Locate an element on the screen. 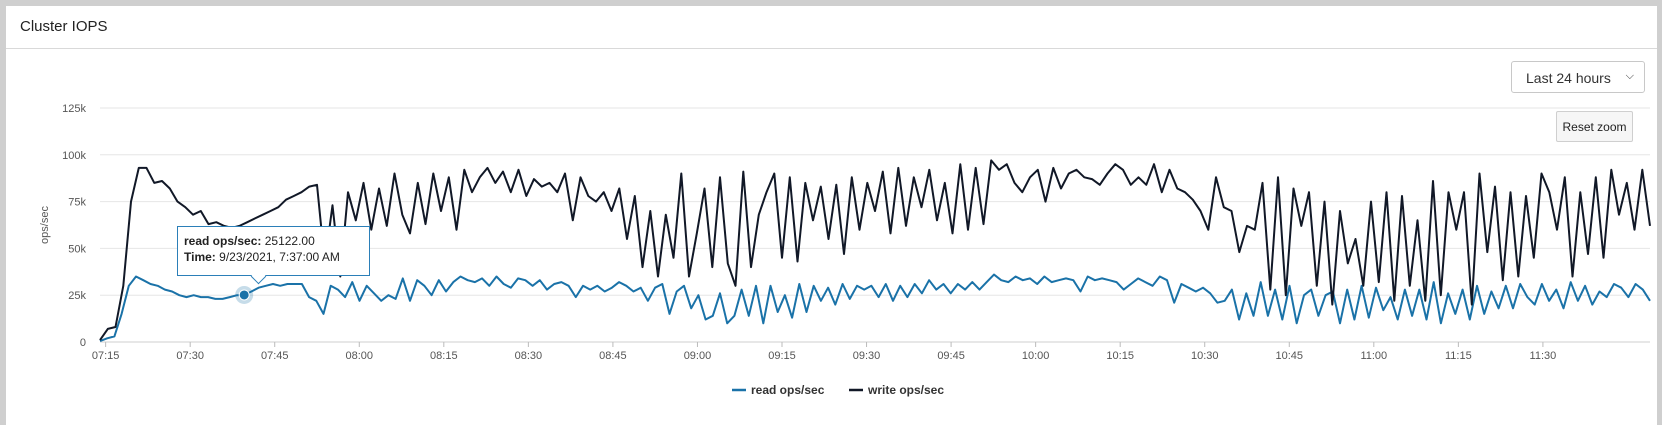 Image resolution: width=1662 pixels, height=425 pixels. tooltip-series-value: 25122.00 is located at coordinates (289, 241).